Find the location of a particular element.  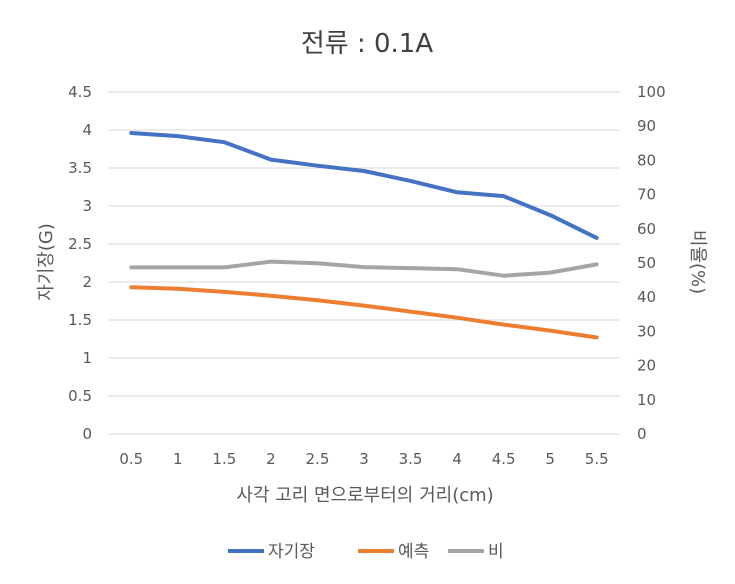

x-tick-label: 3 is located at coordinates (364, 459).